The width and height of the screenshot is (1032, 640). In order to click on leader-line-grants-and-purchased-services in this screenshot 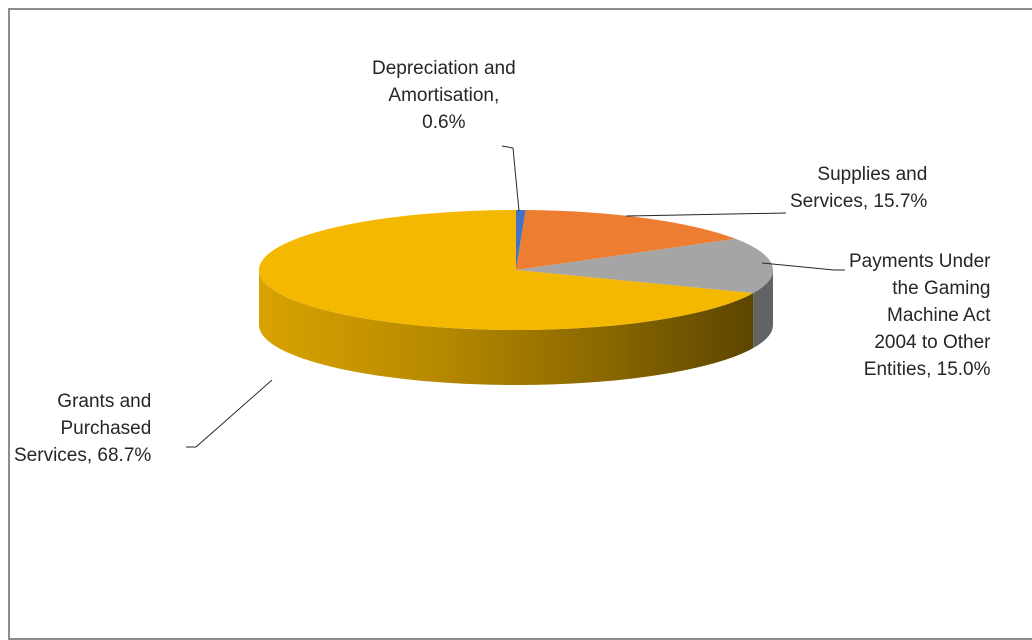, I will do `click(229, 413)`.